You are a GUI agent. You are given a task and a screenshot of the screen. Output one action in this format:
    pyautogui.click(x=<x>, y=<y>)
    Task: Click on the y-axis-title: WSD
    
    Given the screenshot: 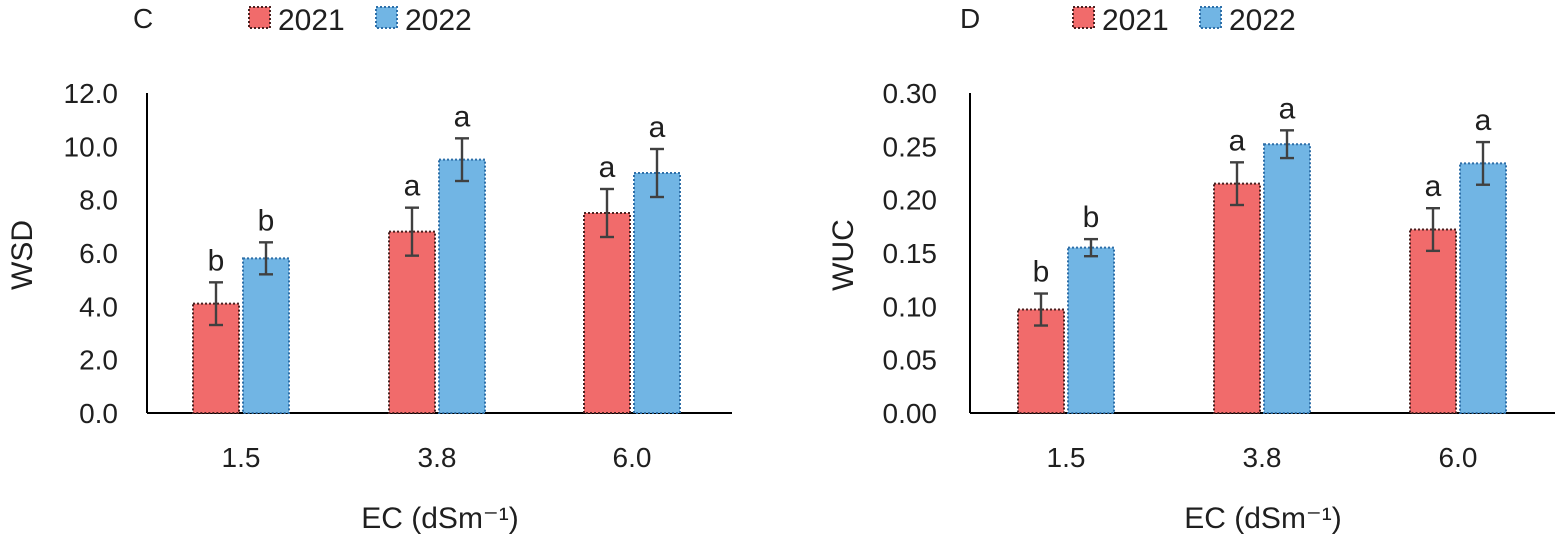 What is the action you would take?
    pyautogui.click(x=22, y=255)
    